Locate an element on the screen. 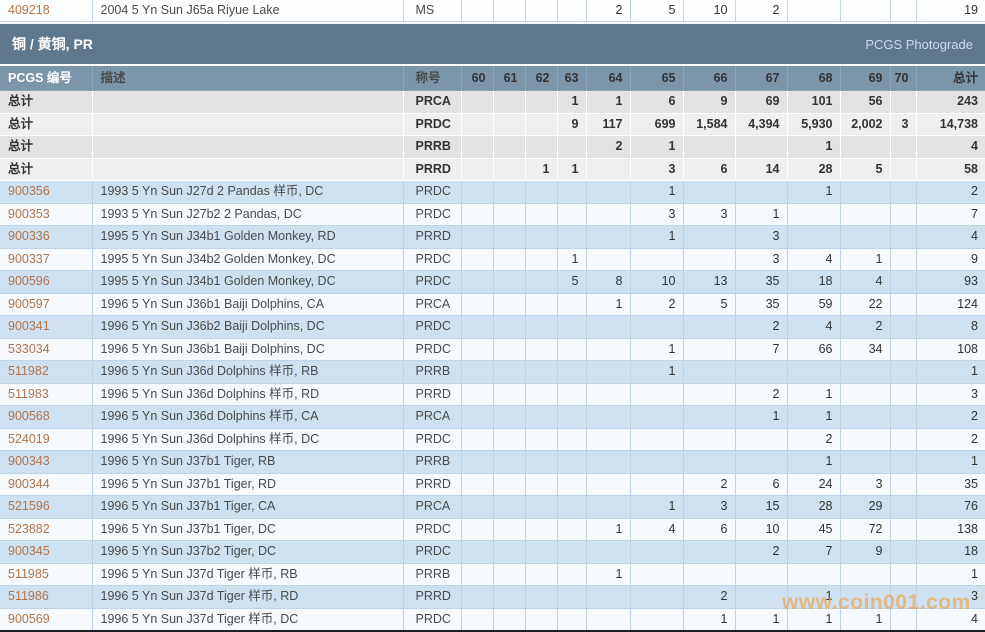 The height and width of the screenshot is (632, 985). pcgs-number-link: 523882 is located at coordinates (29, 528).